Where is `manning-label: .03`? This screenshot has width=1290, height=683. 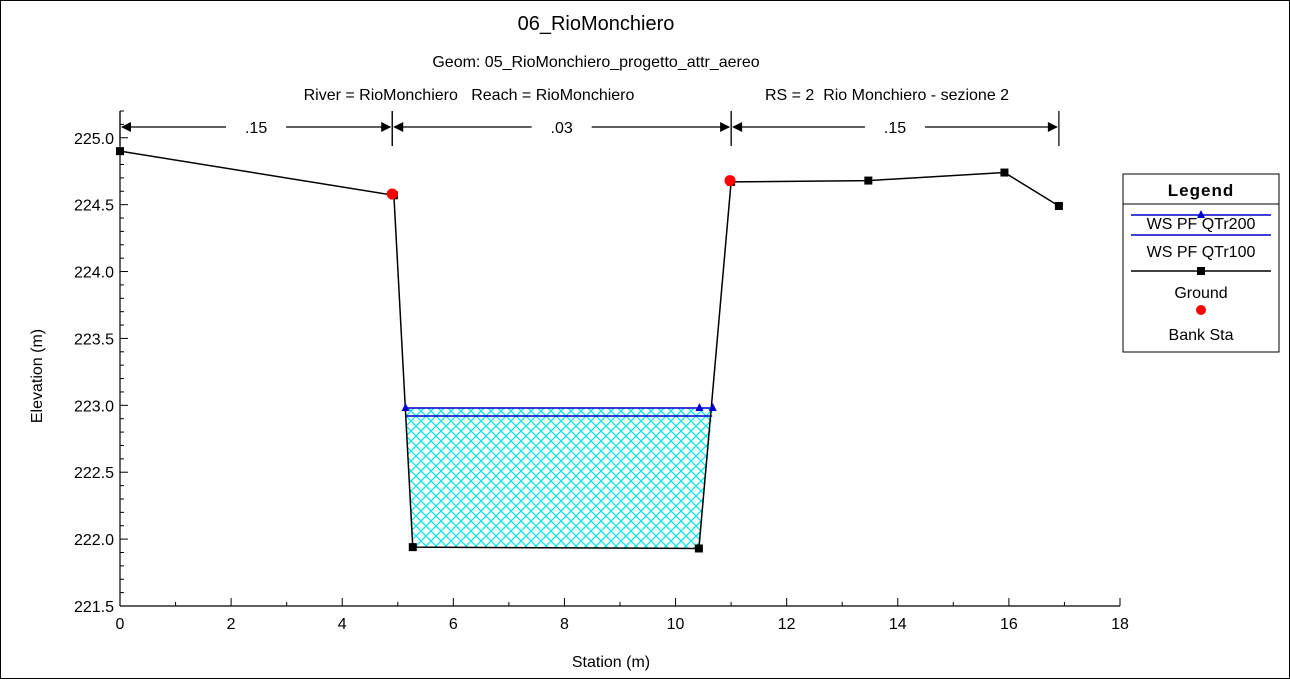 manning-label: .03 is located at coordinates (562, 128).